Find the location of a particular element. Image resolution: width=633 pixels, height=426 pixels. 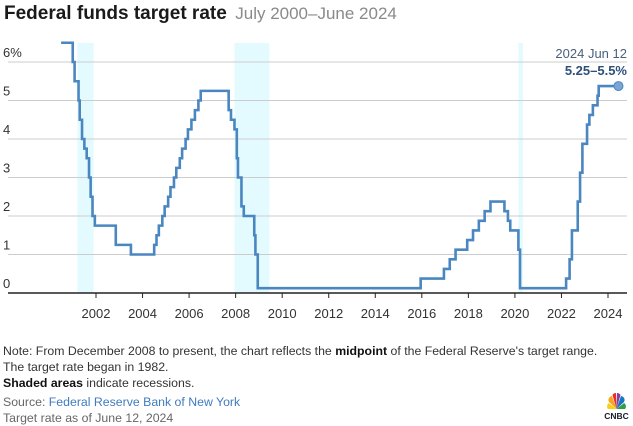

x-tick-label: 2012 is located at coordinates (328, 313).